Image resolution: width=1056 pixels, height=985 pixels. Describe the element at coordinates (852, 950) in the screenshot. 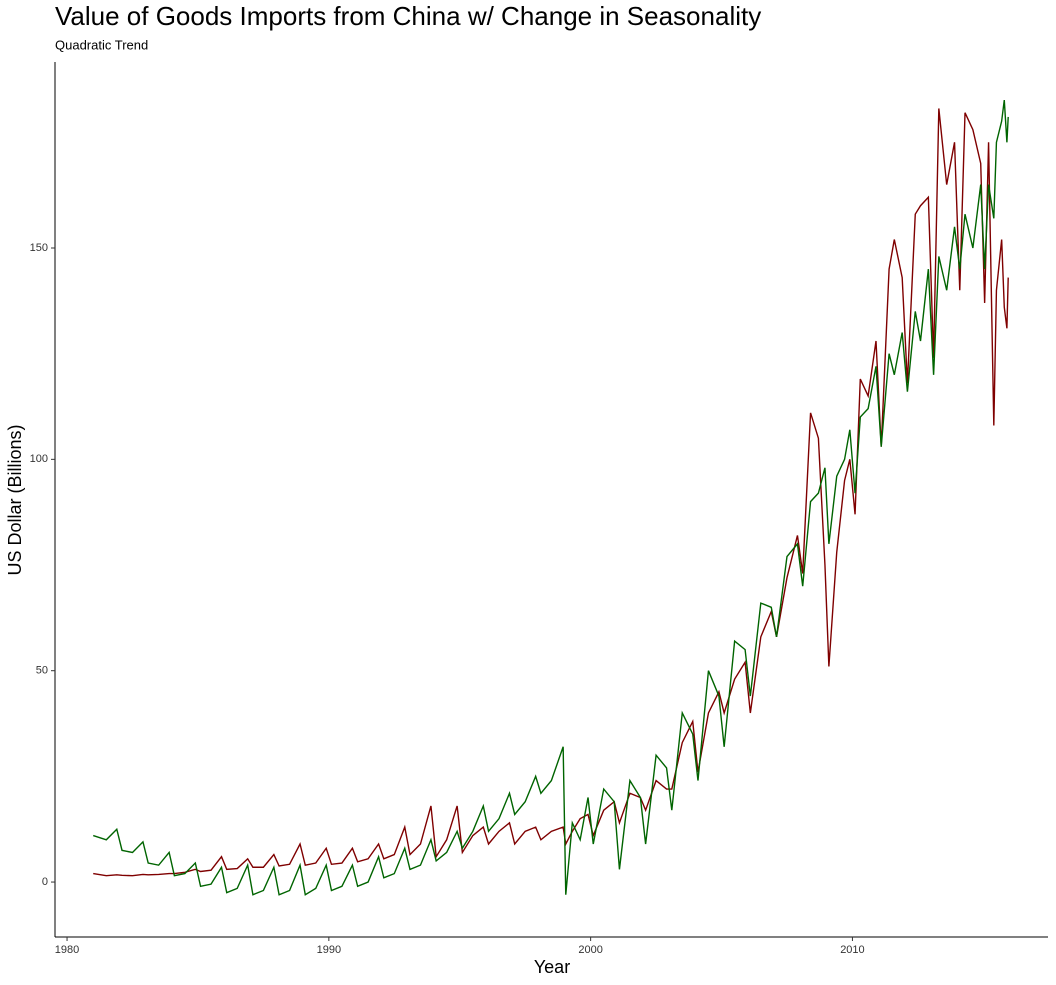

I see `x-tick-label: 2010` at that location.